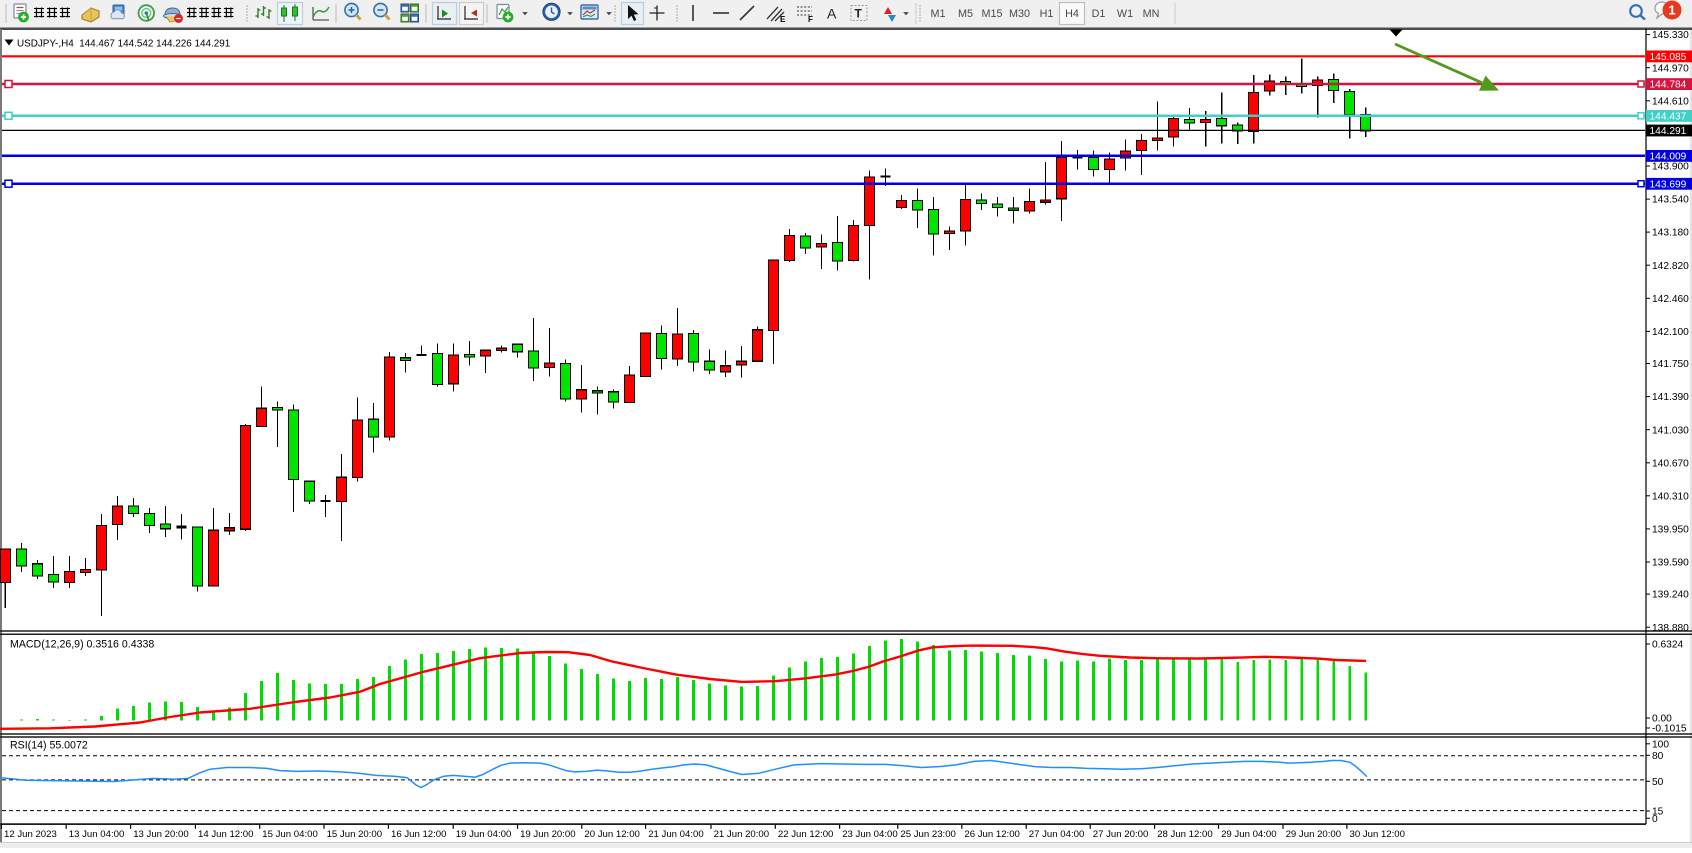 The height and width of the screenshot is (853, 1692). What do you see at coordinates (1670, 530) in the screenshot?
I see `svg-text: 139.950` at bounding box center [1670, 530].